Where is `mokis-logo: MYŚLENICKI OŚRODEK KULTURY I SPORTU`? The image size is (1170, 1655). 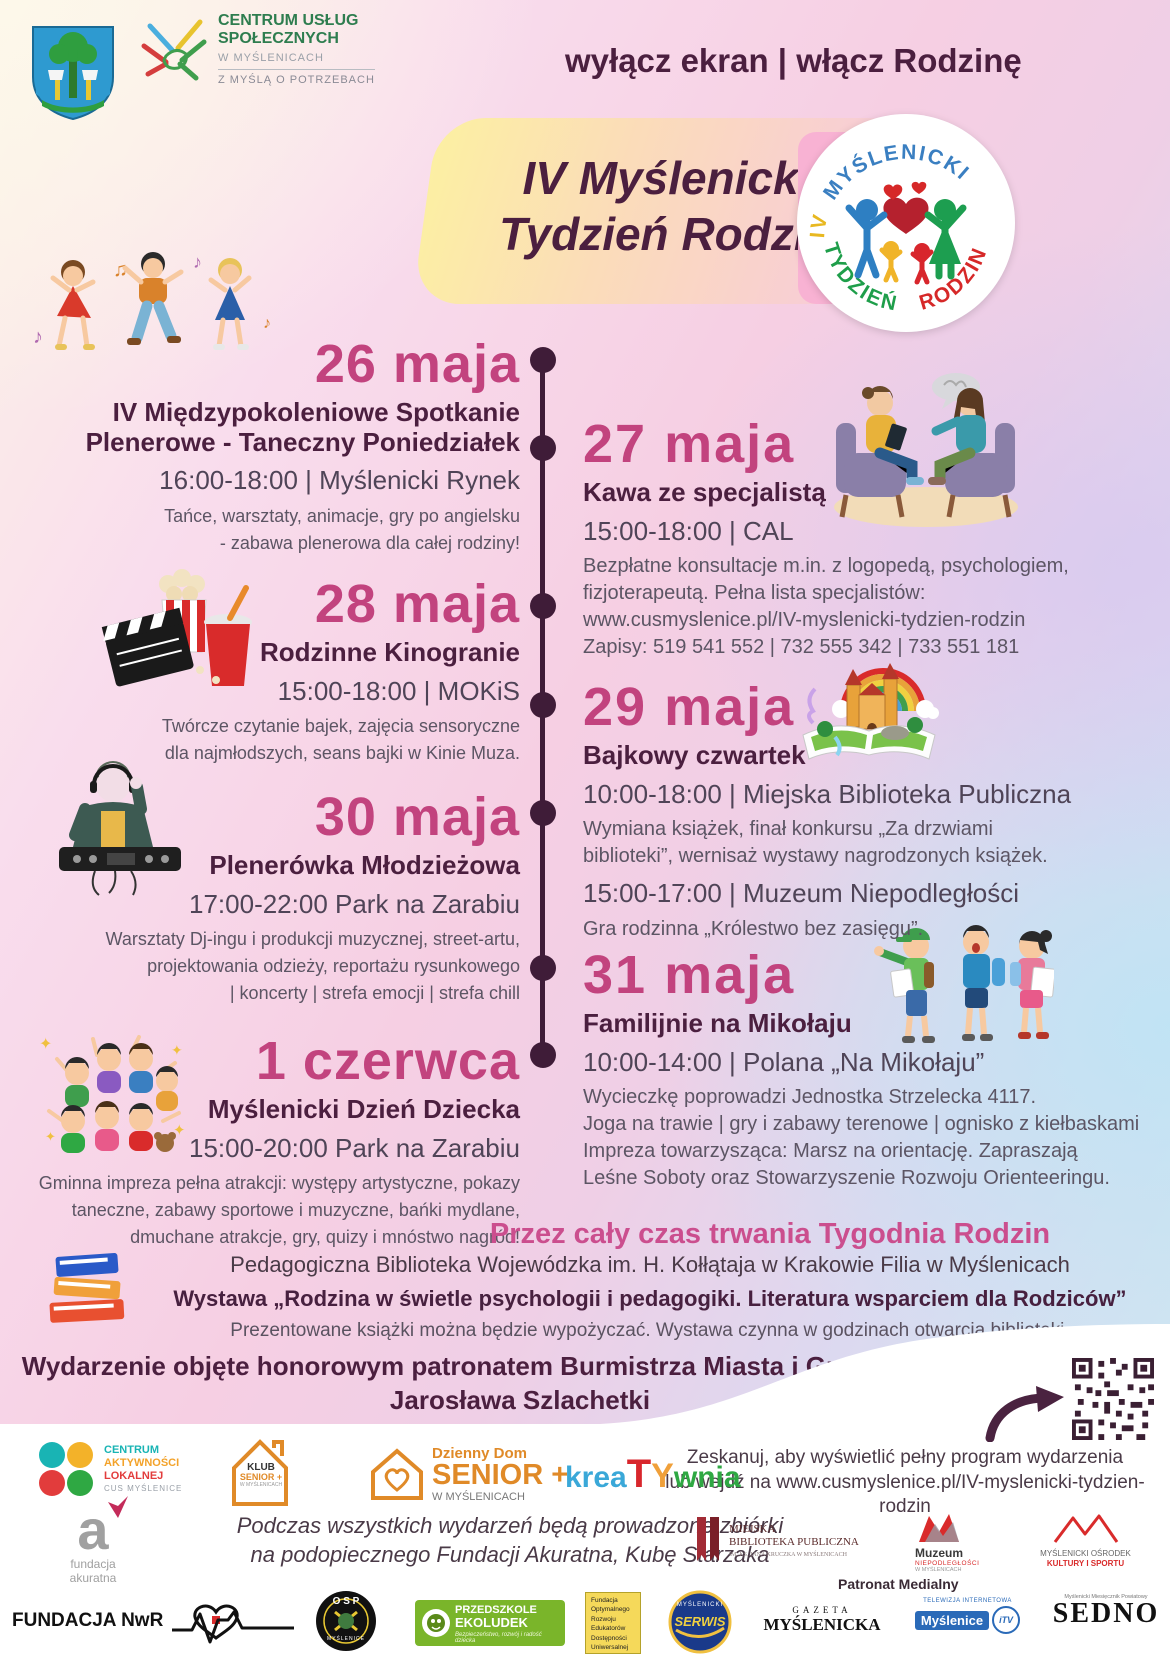 mokis-logo: MYŚLENICKI OŚRODEK KULTURY I SPORTU is located at coordinates (1085, 1540).